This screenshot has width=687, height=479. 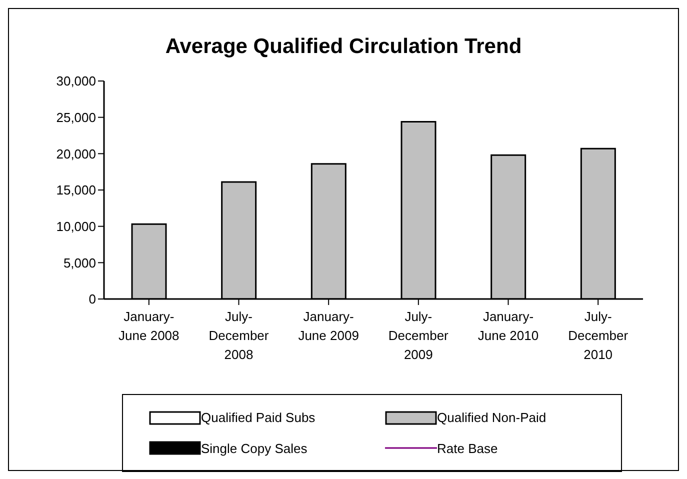 What do you see at coordinates (491, 418) in the screenshot?
I see `legend-label: Qualified Non-Paid` at bounding box center [491, 418].